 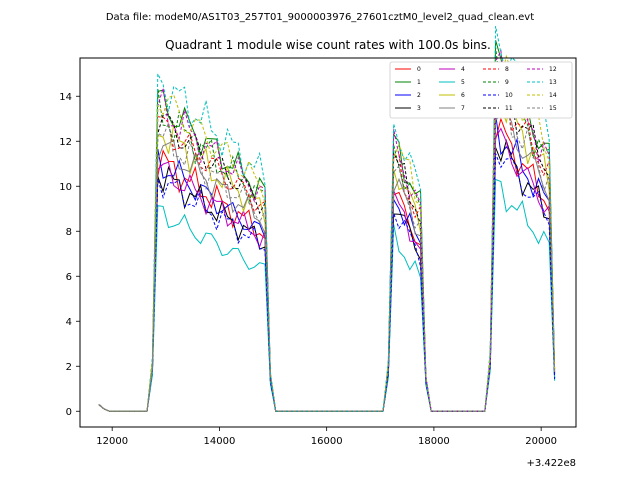 What do you see at coordinates (419, 69) in the screenshot?
I see `legend-label-0: 0` at bounding box center [419, 69].